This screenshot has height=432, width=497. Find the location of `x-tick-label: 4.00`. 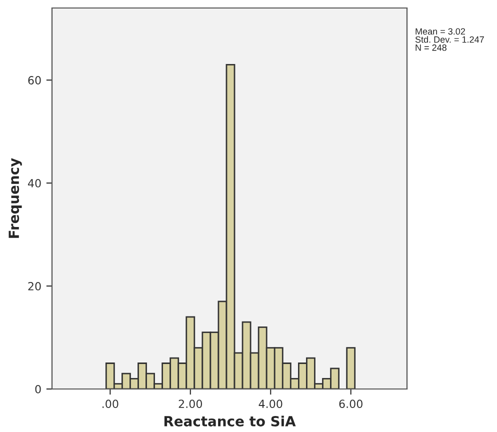

x-tick-label: 4.00 is located at coordinates (270, 404).